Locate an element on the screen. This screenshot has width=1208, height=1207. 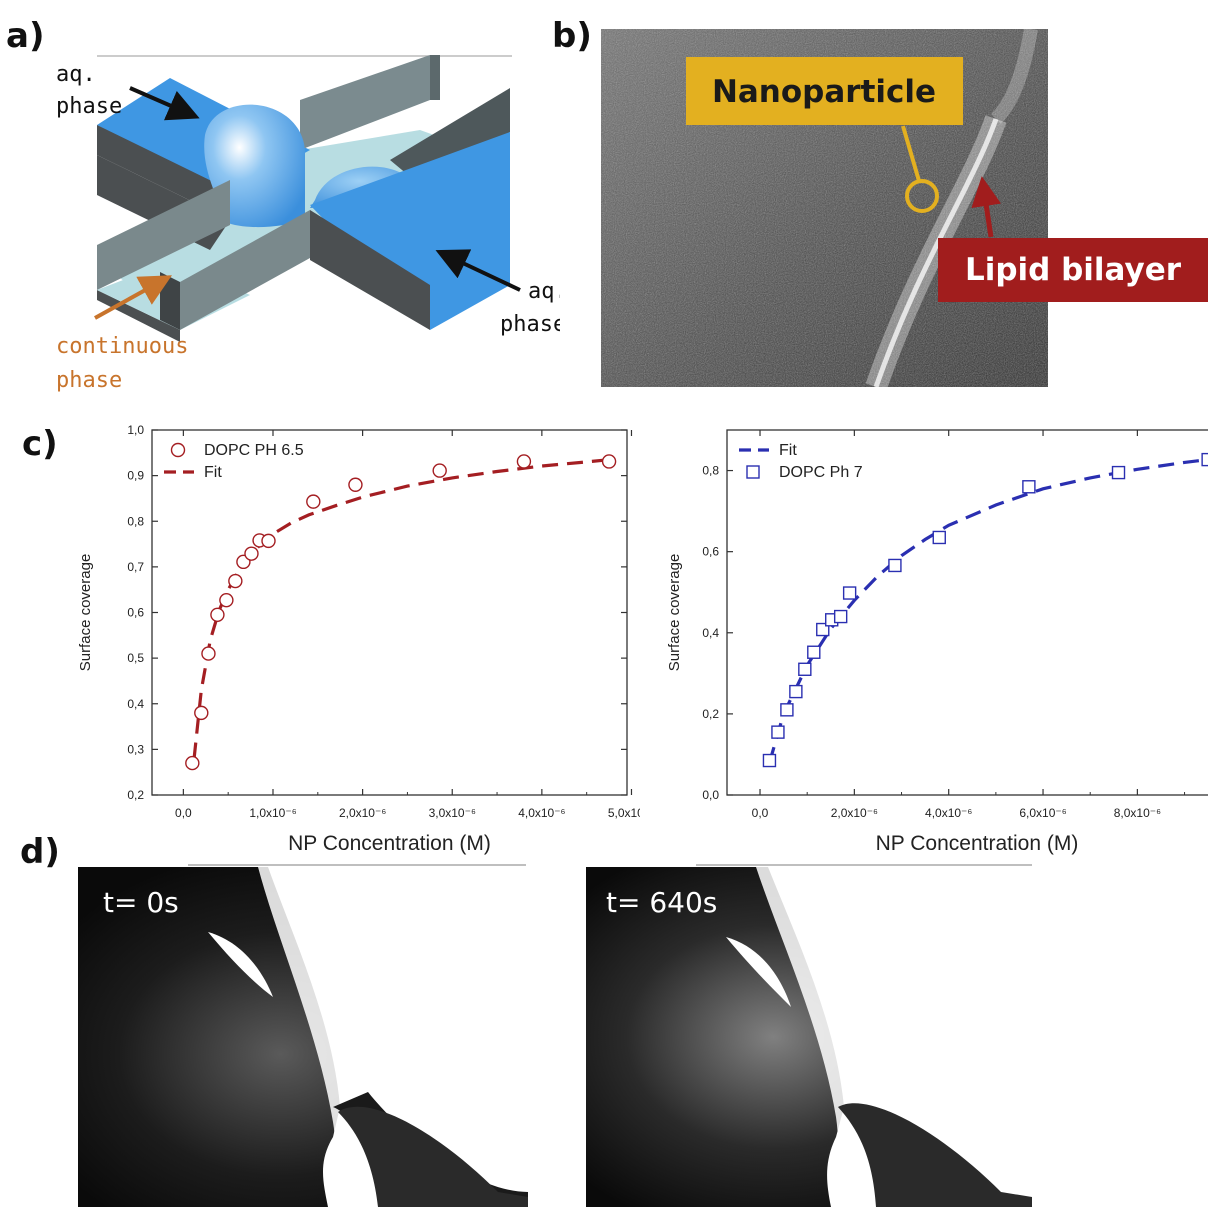
y-tick-label: 0,0 is located at coordinates (710, 795).